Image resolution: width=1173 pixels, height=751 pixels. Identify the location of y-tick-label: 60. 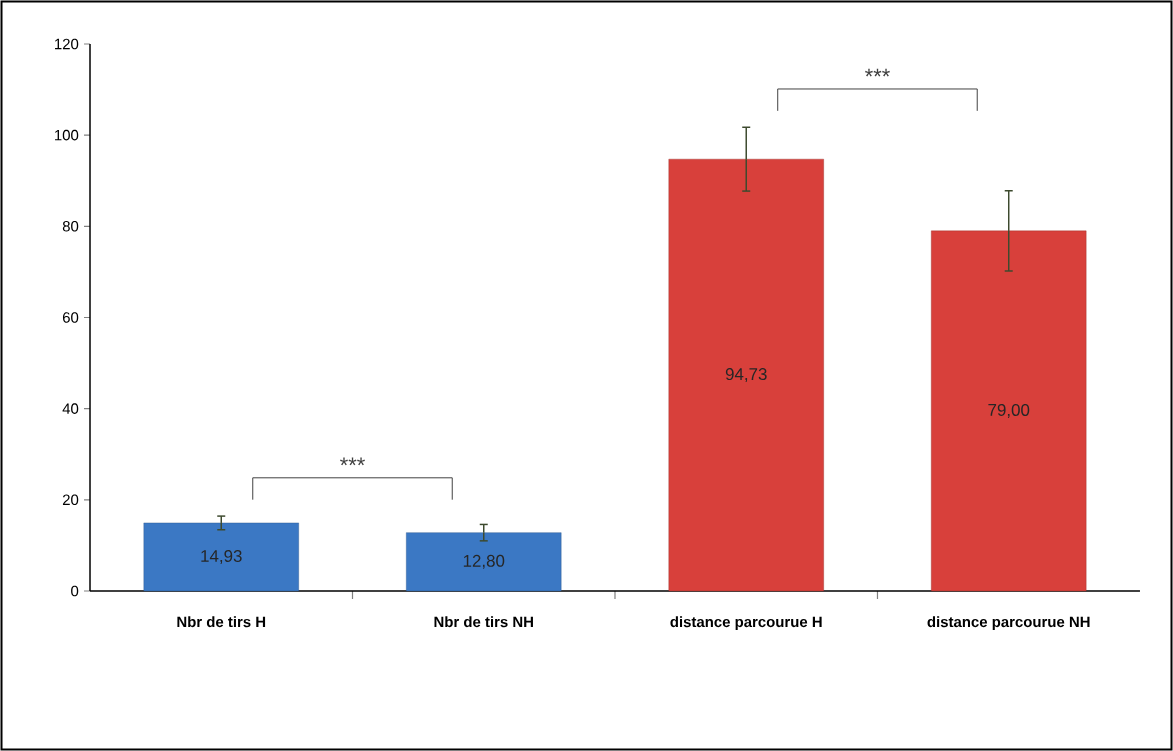
(70, 317).